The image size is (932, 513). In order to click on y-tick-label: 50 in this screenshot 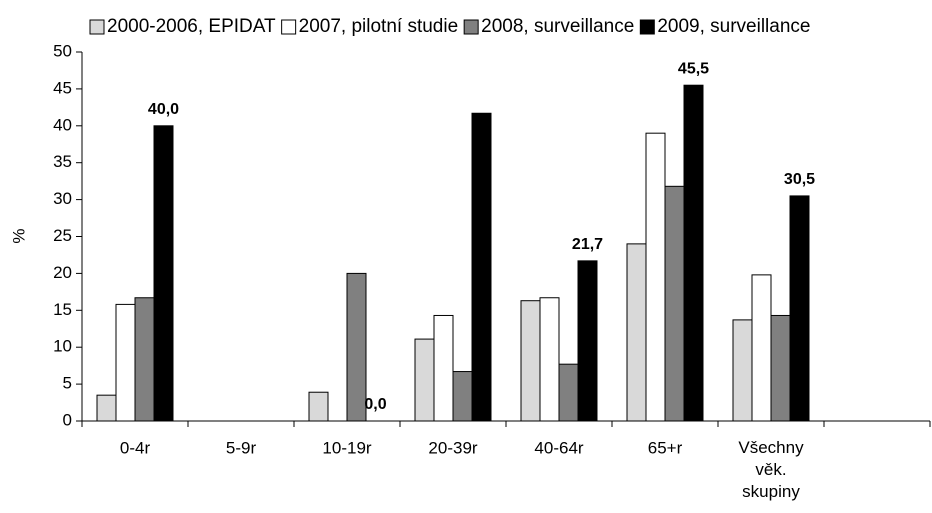, I will do `click(62, 50)`.